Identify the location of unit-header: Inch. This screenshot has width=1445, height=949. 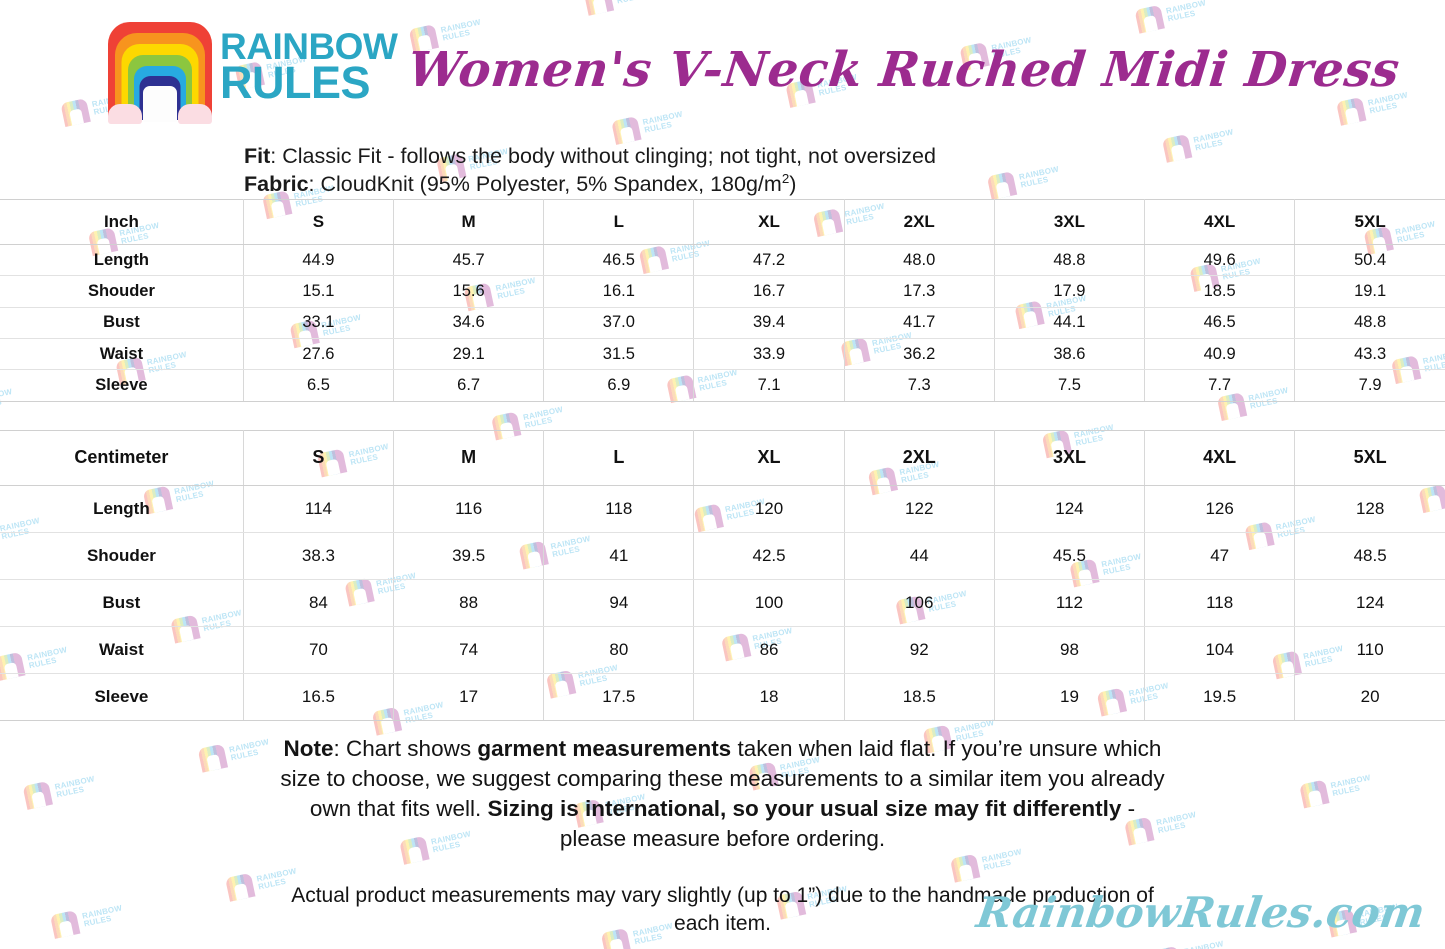
(122, 221).